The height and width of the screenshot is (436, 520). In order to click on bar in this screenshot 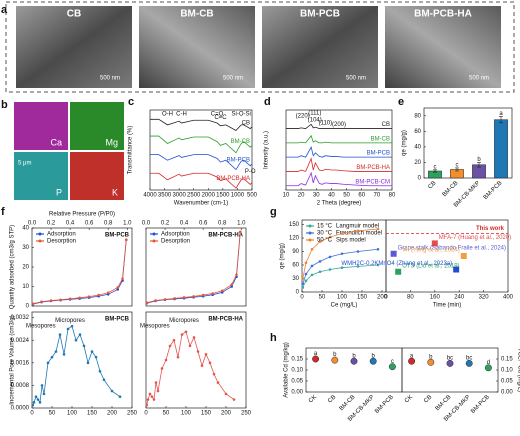, I will do `click(501, 149)`.